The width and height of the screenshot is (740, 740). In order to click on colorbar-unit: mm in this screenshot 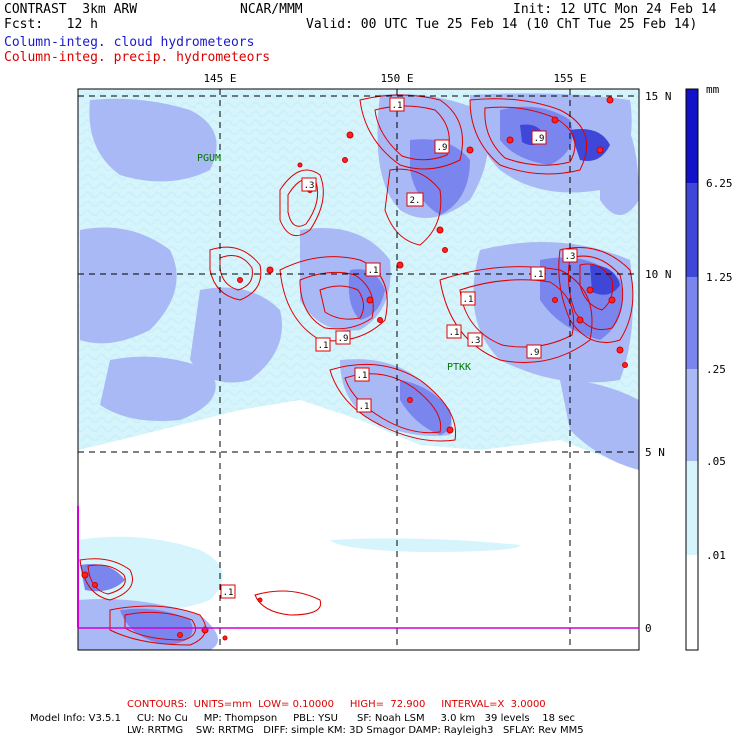, I will do `click(713, 89)`.